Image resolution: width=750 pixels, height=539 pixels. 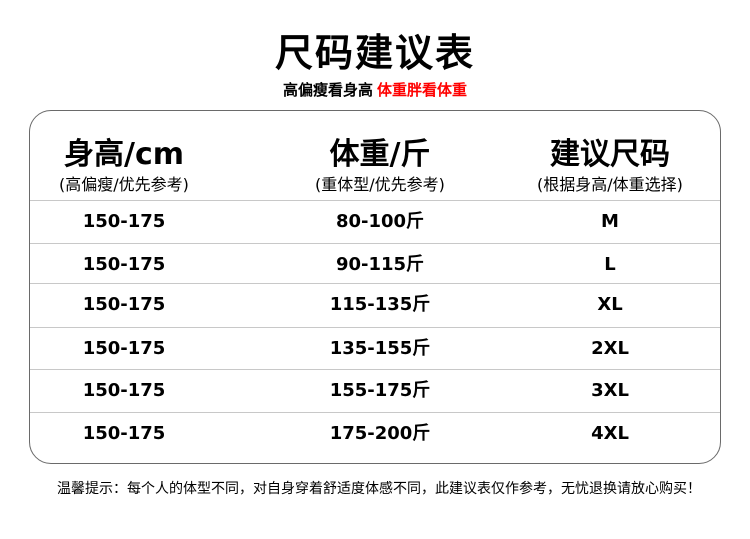 What do you see at coordinates (422, 90) in the screenshot?
I see `subtitle-weight-tip: 体重胖看体重` at bounding box center [422, 90].